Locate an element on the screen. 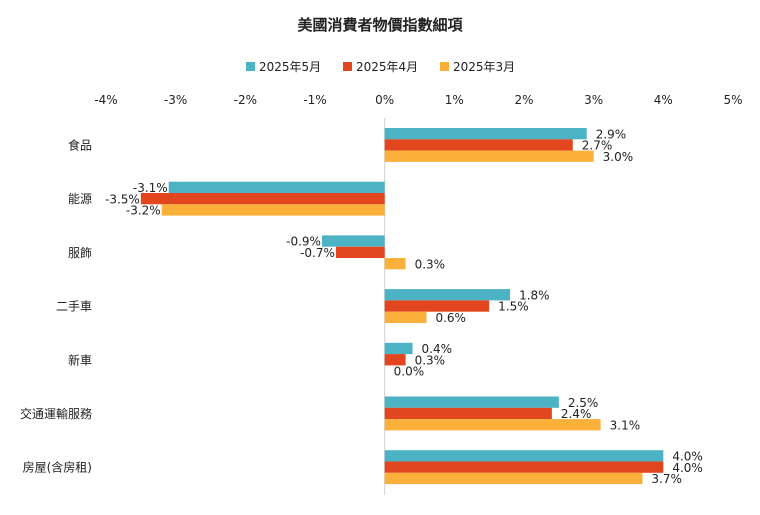  x-tick-label: 2% is located at coordinates (523, 100).